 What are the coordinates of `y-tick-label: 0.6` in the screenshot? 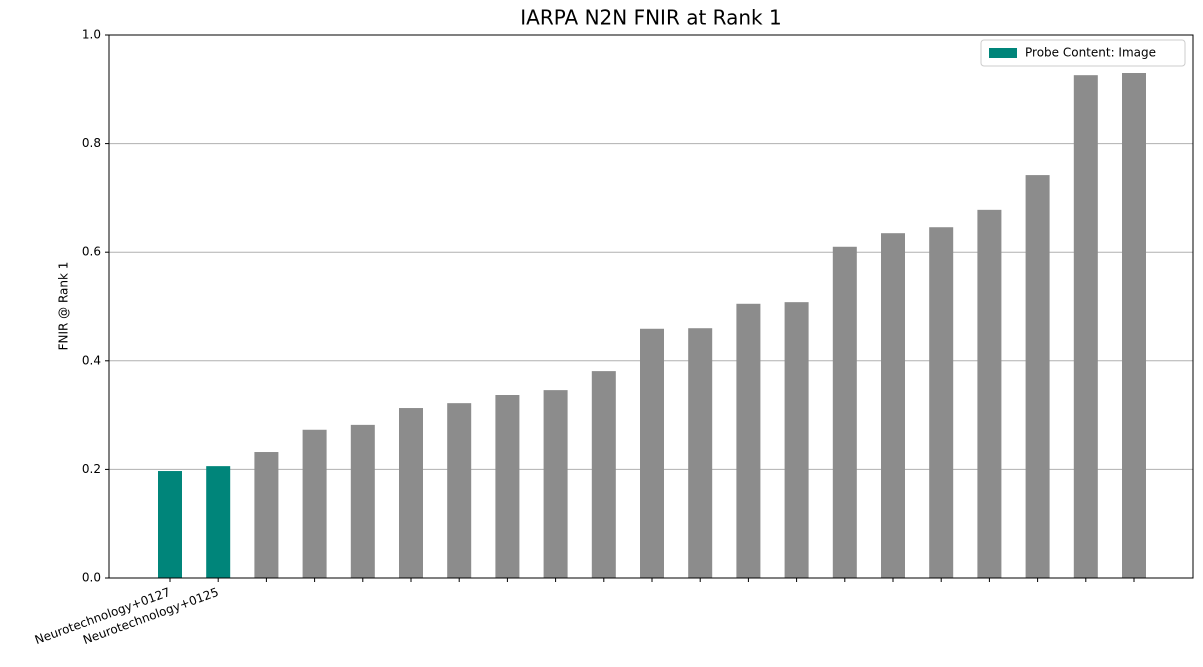 It's located at (91, 252).